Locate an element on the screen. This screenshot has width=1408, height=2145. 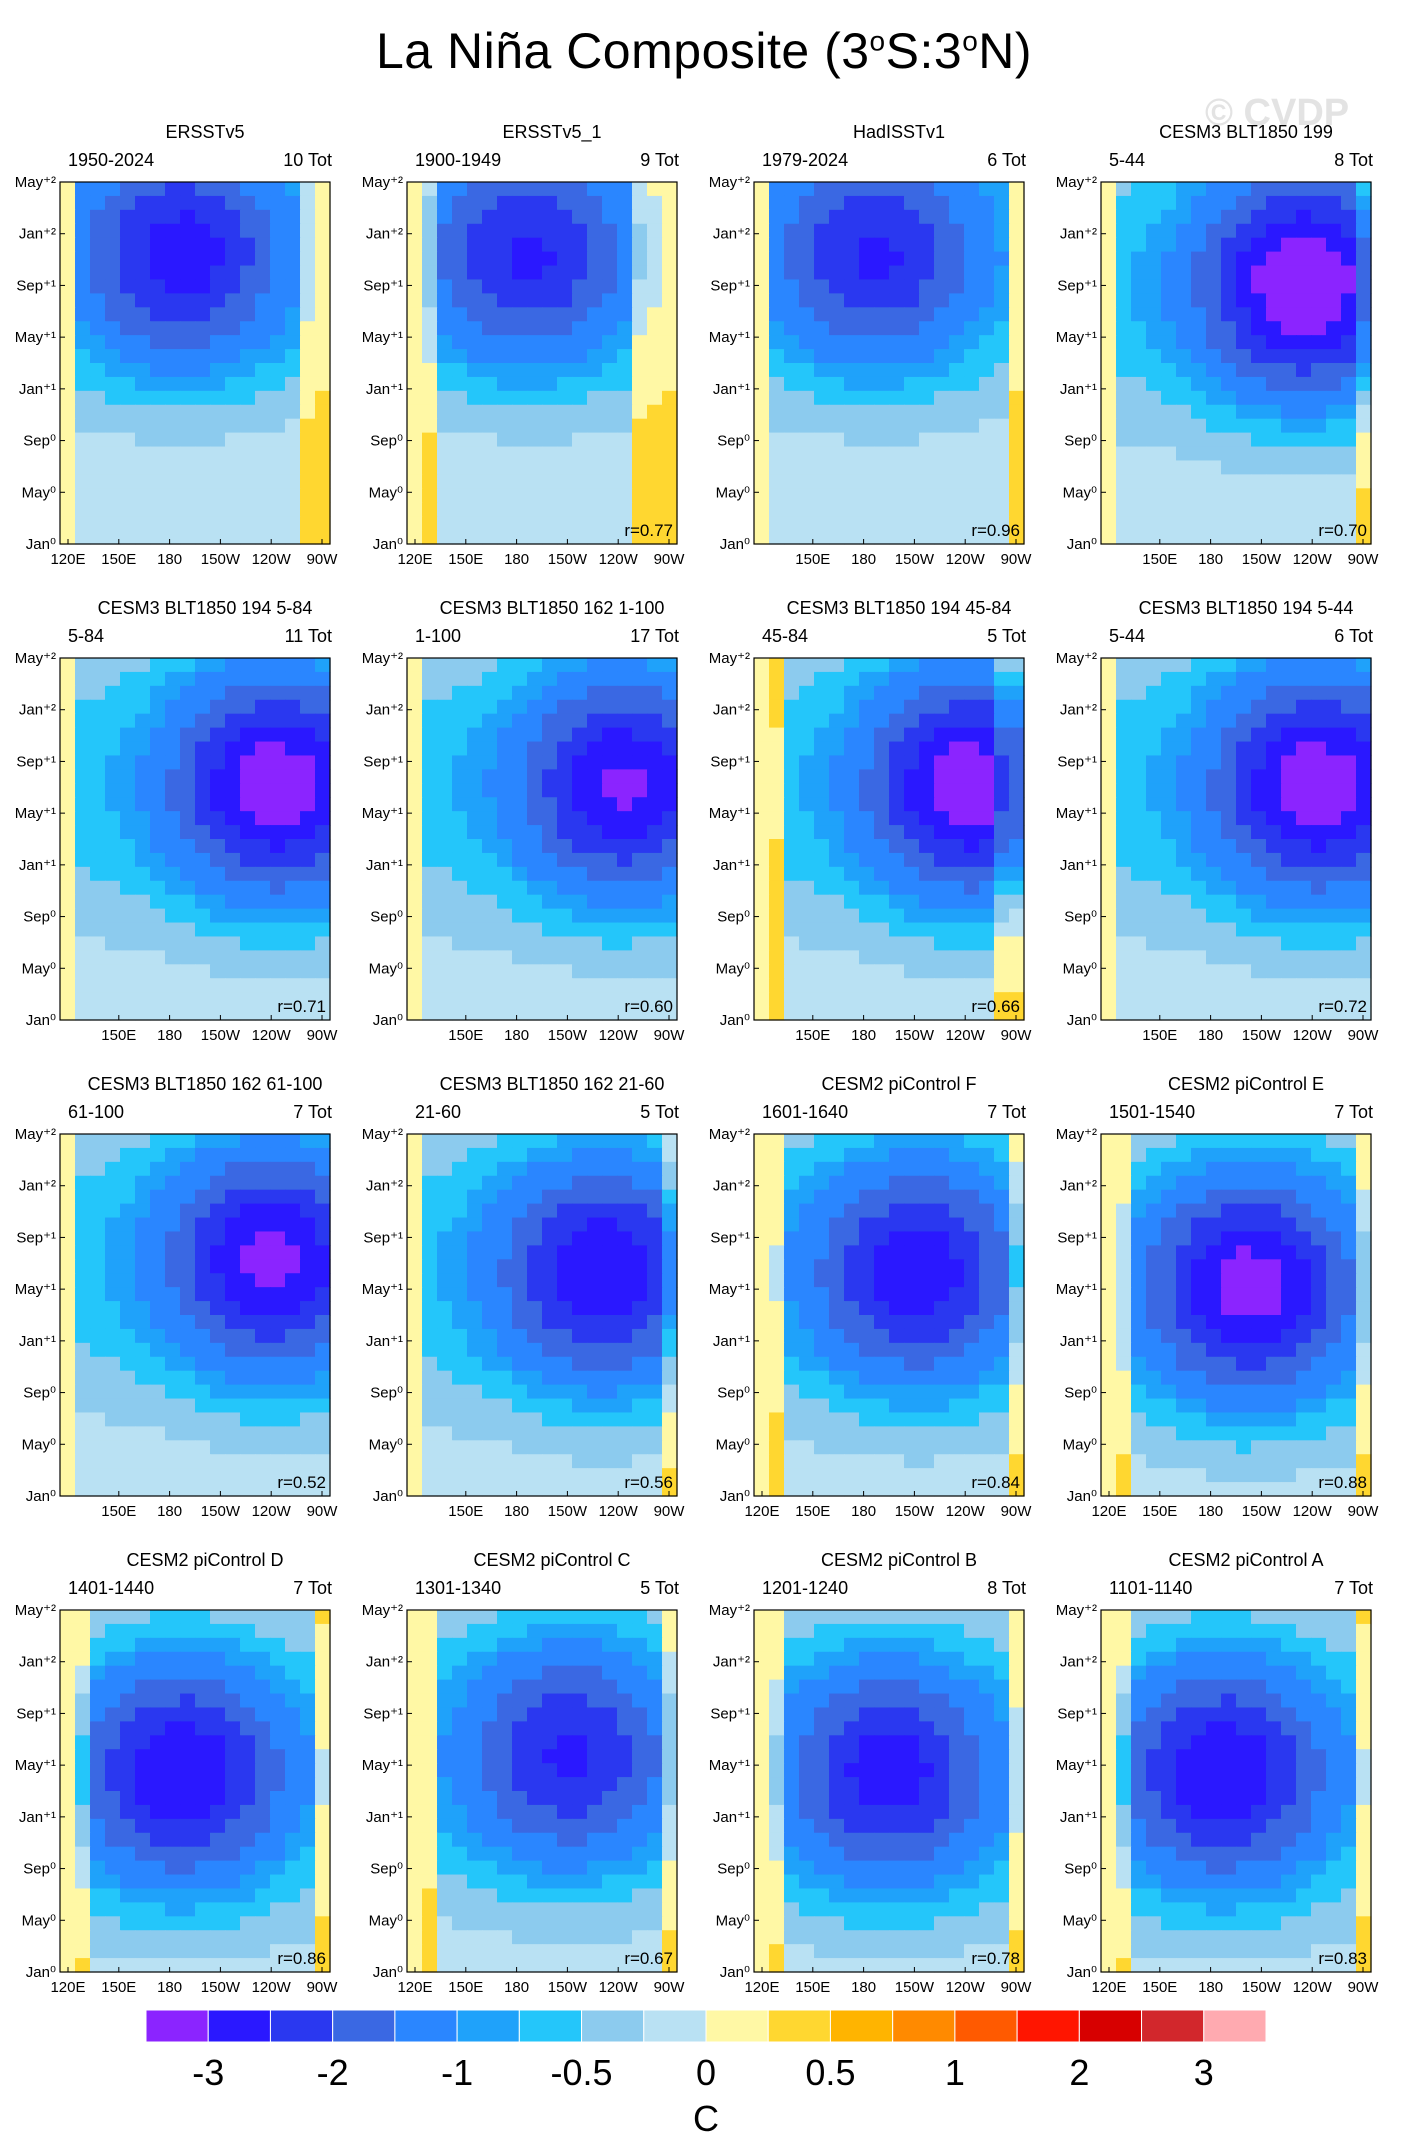
correlation-label: r=0.60 is located at coordinates (648, 1006).